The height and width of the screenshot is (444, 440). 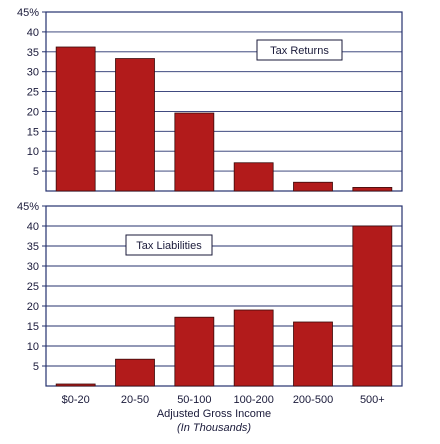 I want to click on x-tick-label: 500+, so click(x=372, y=400).